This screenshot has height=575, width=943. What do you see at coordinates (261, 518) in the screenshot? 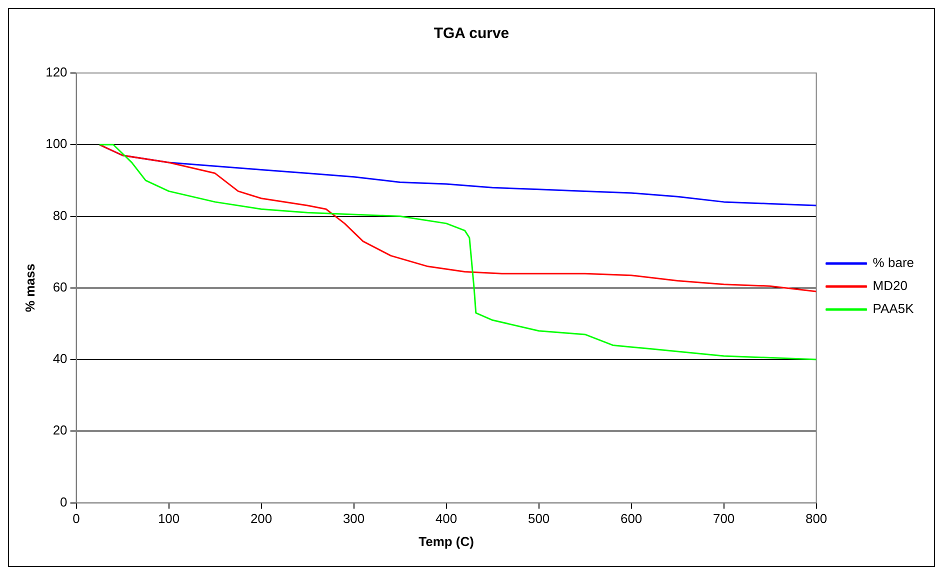
I see `x-tick-label: 200` at bounding box center [261, 518].